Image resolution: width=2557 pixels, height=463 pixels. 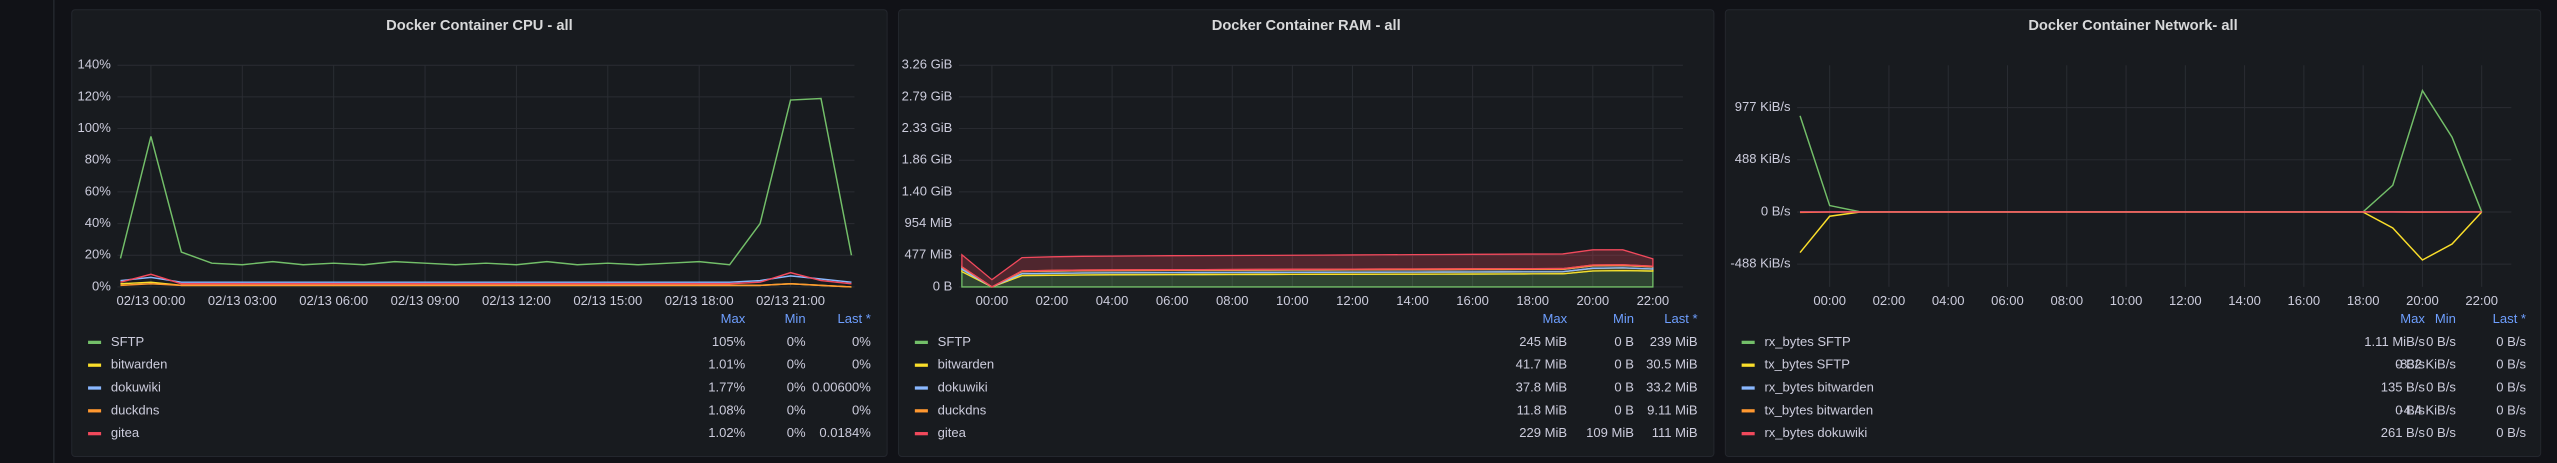 What do you see at coordinates (841, 386) in the screenshot?
I see `legend-value: 0.00600%` at bounding box center [841, 386].